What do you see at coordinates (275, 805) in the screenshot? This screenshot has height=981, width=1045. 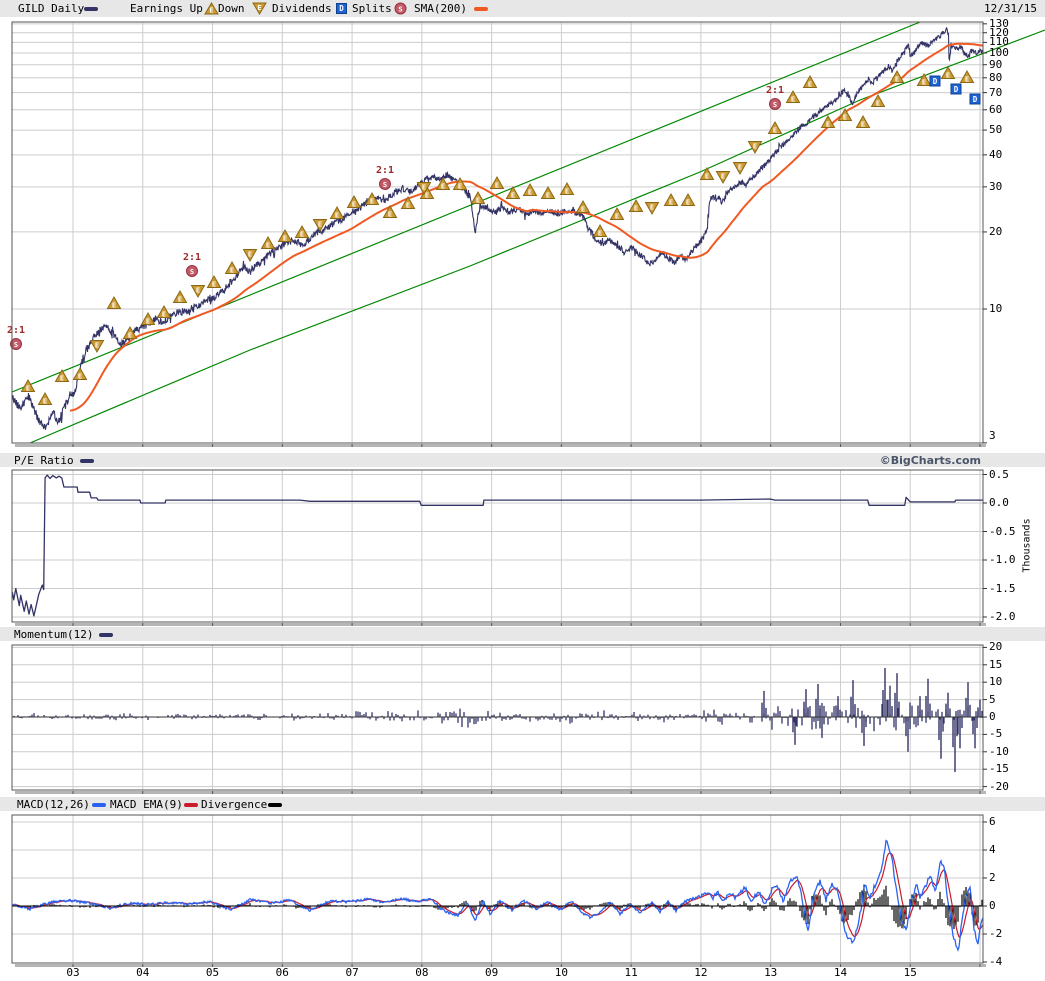 I see `divergence-swatch` at bounding box center [275, 805].